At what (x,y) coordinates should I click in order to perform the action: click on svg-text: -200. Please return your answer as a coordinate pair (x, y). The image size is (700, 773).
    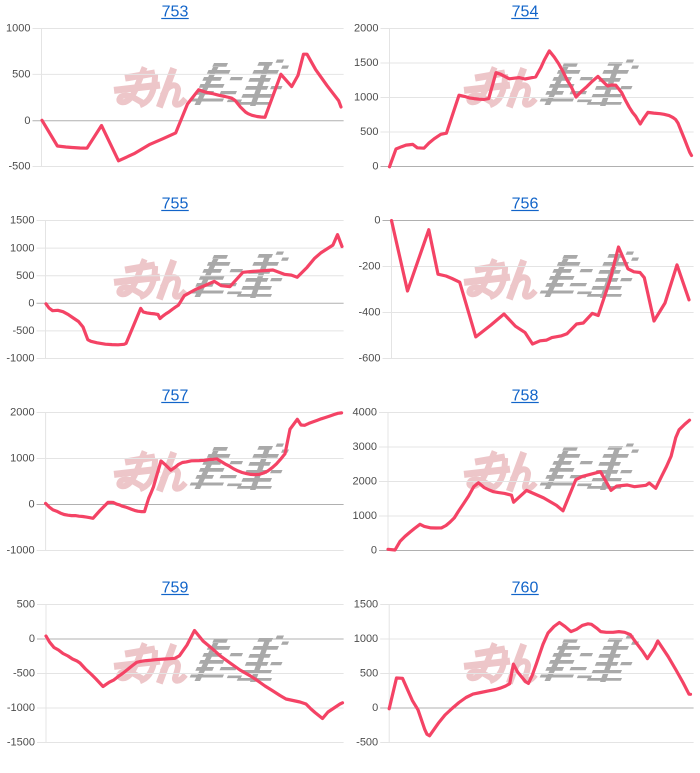
    Looking at the image, I should click on (369, 267).